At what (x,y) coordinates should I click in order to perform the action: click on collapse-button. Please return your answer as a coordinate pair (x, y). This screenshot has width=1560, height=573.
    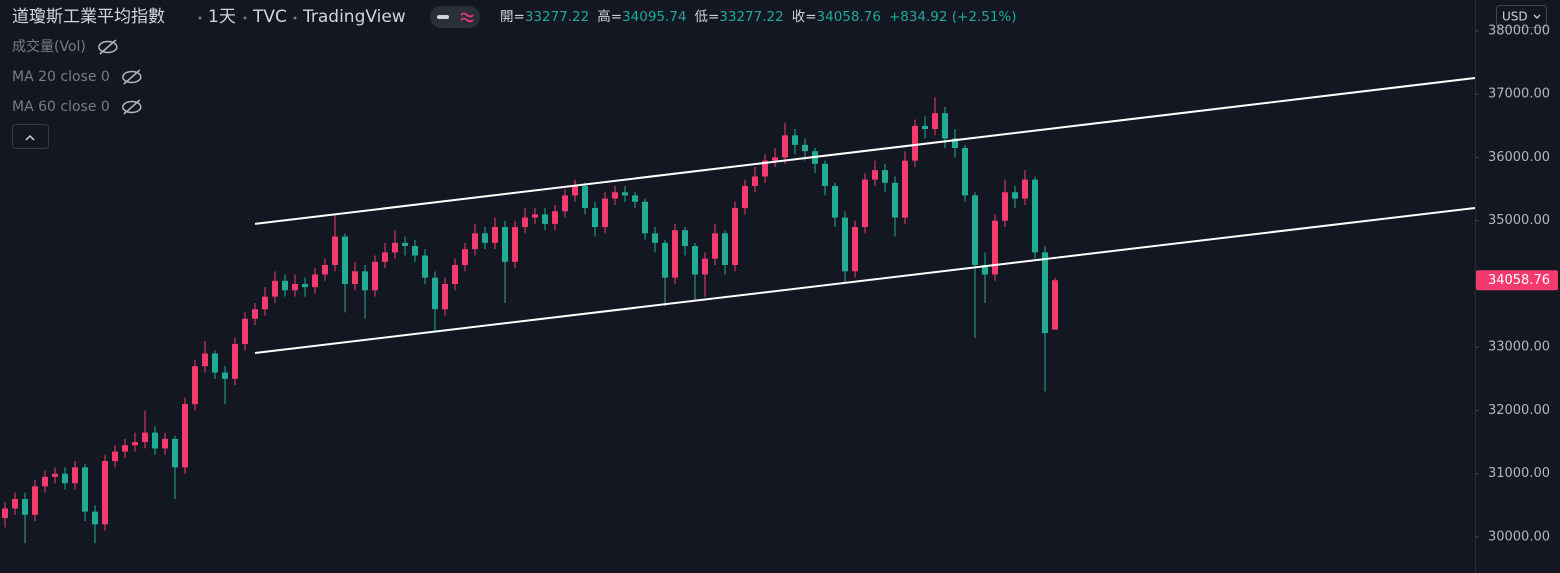
    Looking at the image, I should click on (30, 136).